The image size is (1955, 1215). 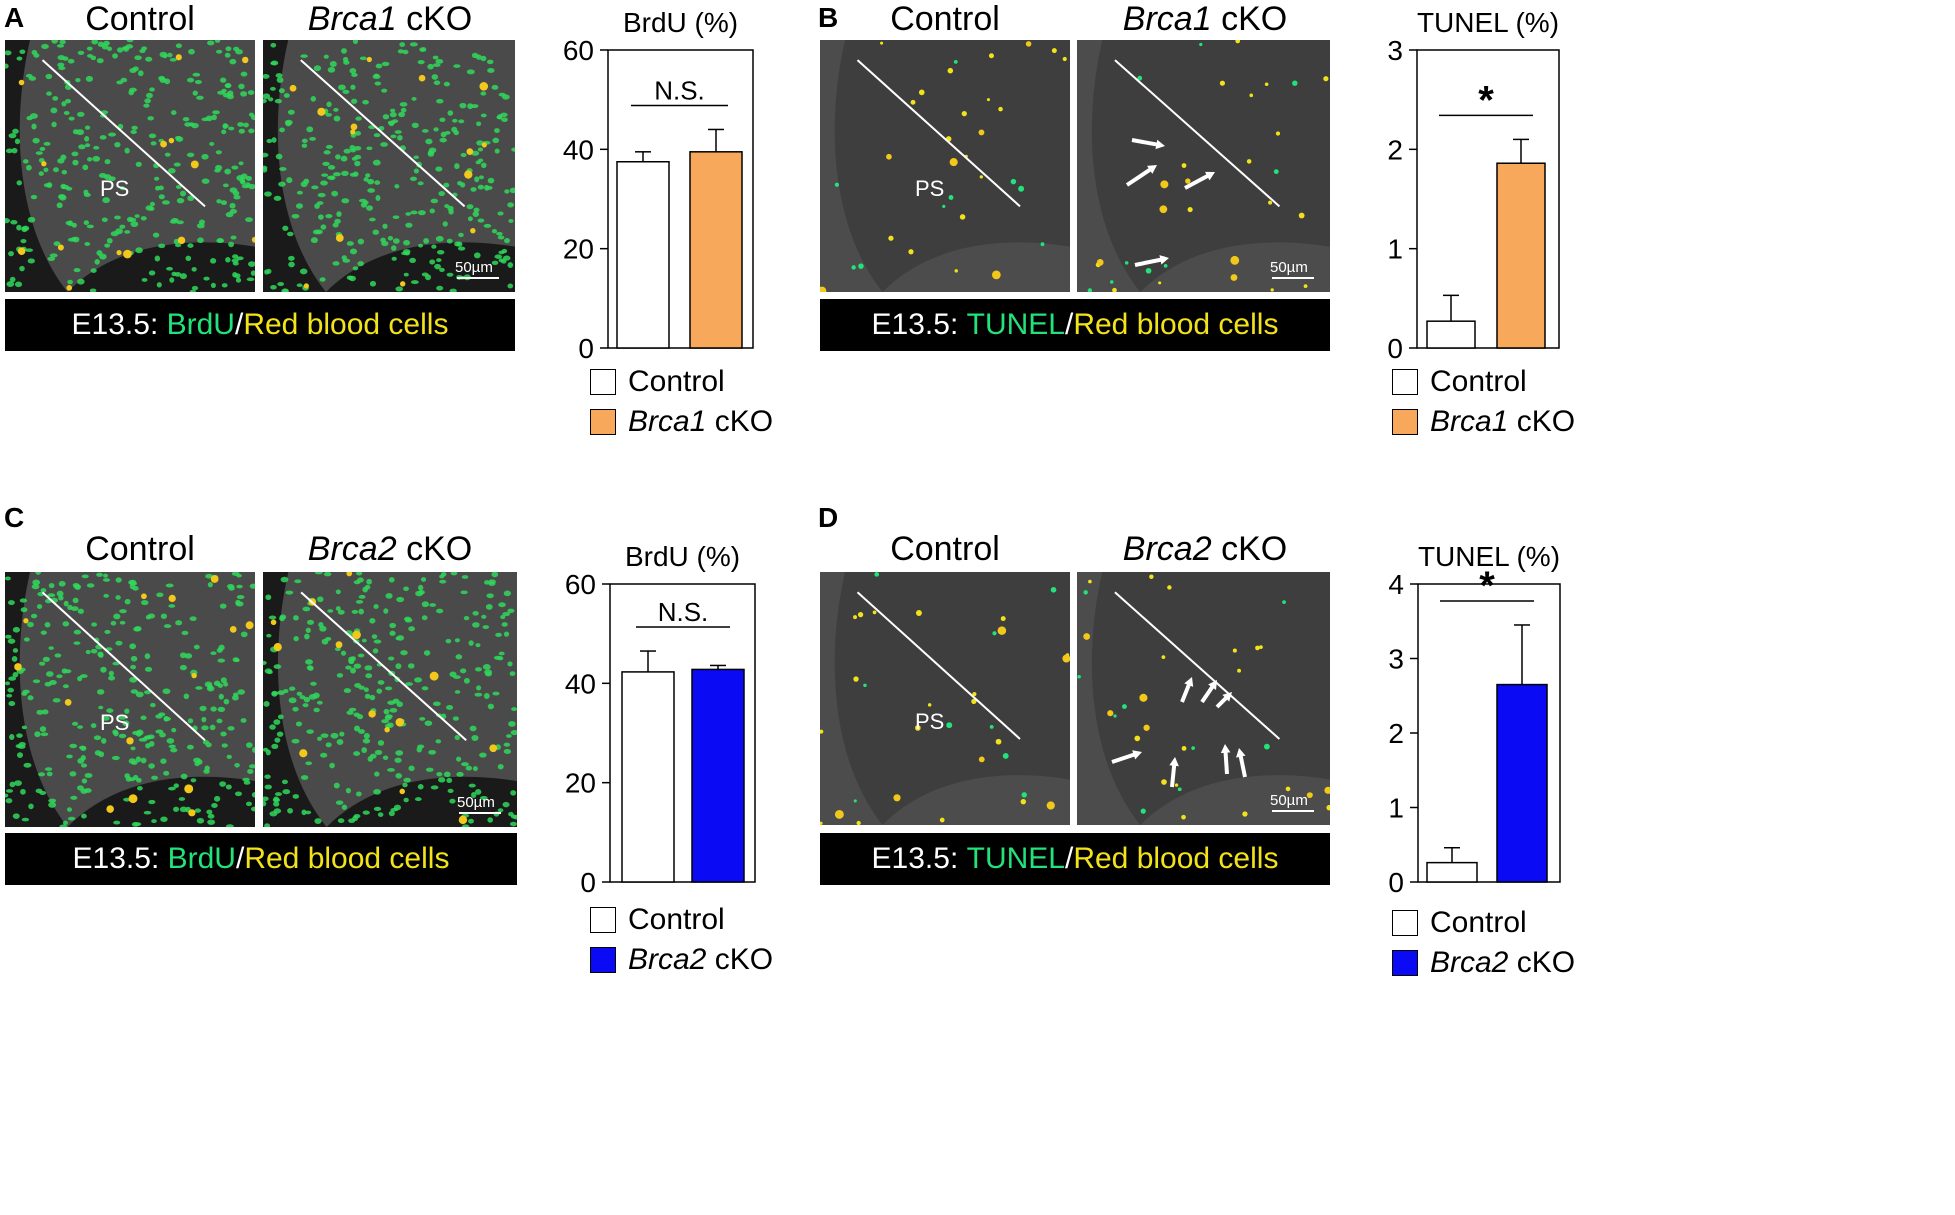 What do you see at coordinates (1075, 325) in the screenshot?
I see `caption-b: E13.5: TUNEL / Red blood cells` at bounding box center [1075, 325].